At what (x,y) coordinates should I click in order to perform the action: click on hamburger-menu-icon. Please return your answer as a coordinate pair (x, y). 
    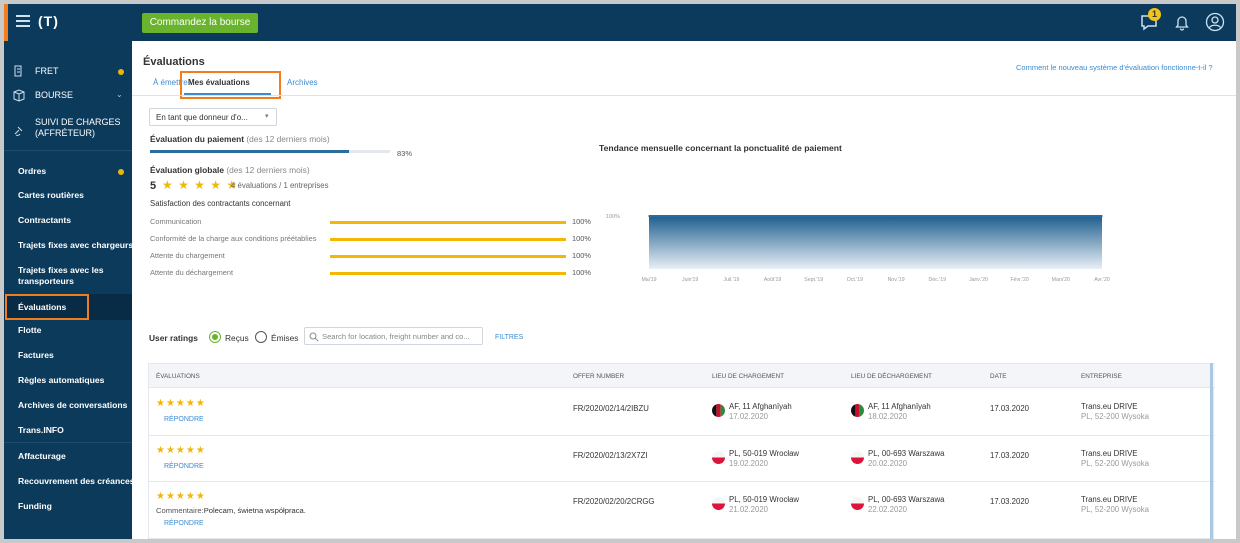
    Looking at the image, I should click on (23, 21).